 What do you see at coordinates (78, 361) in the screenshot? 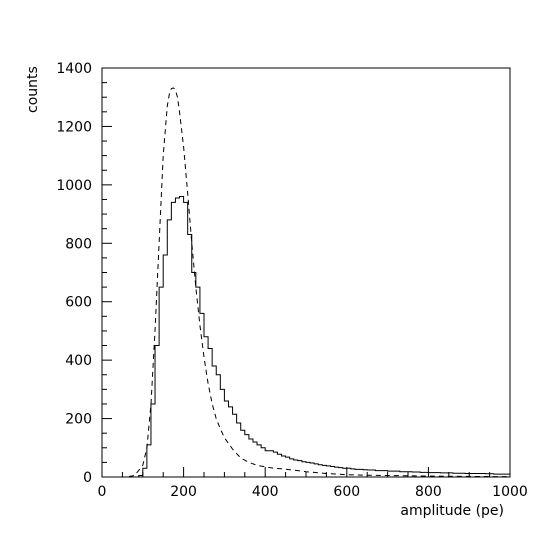
I see `y-tick-label: 400` at bounding box center [78, 361].